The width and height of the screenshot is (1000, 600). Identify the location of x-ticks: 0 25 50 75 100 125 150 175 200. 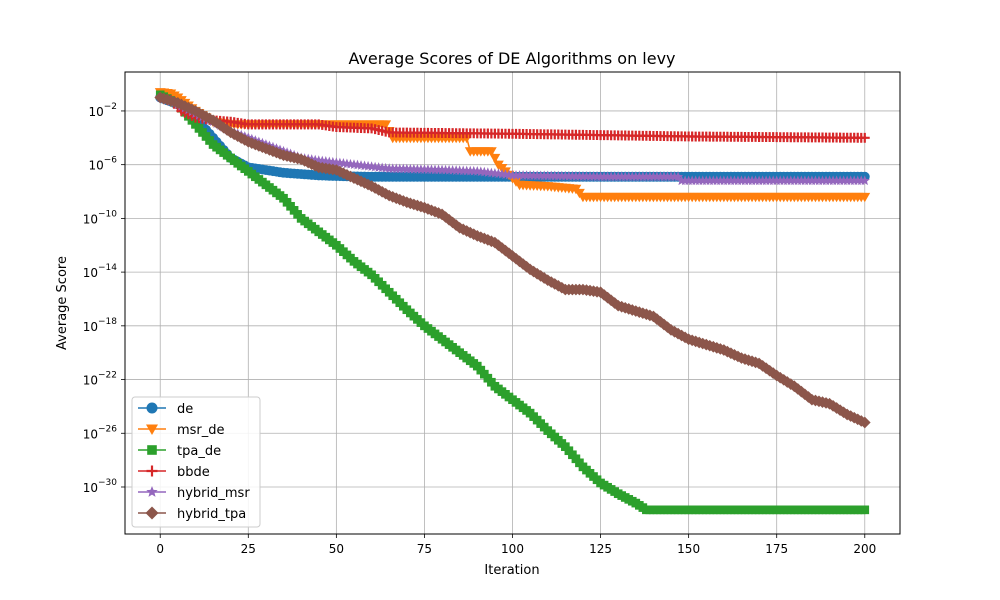
(516, 545).